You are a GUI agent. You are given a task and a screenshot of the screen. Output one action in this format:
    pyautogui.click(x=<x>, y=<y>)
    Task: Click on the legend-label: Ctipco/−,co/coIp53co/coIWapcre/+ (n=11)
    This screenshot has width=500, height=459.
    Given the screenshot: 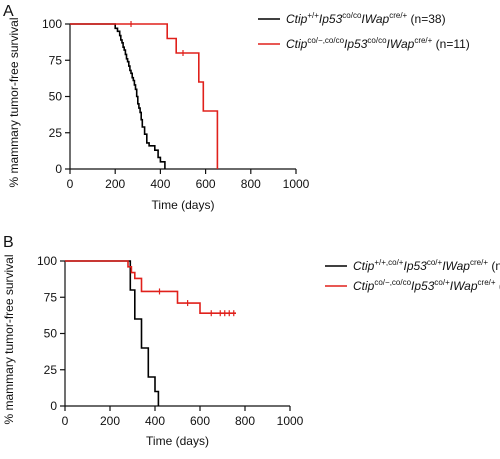 What is the action you would take?
    pyautogui.click(x=378, y=43)
    